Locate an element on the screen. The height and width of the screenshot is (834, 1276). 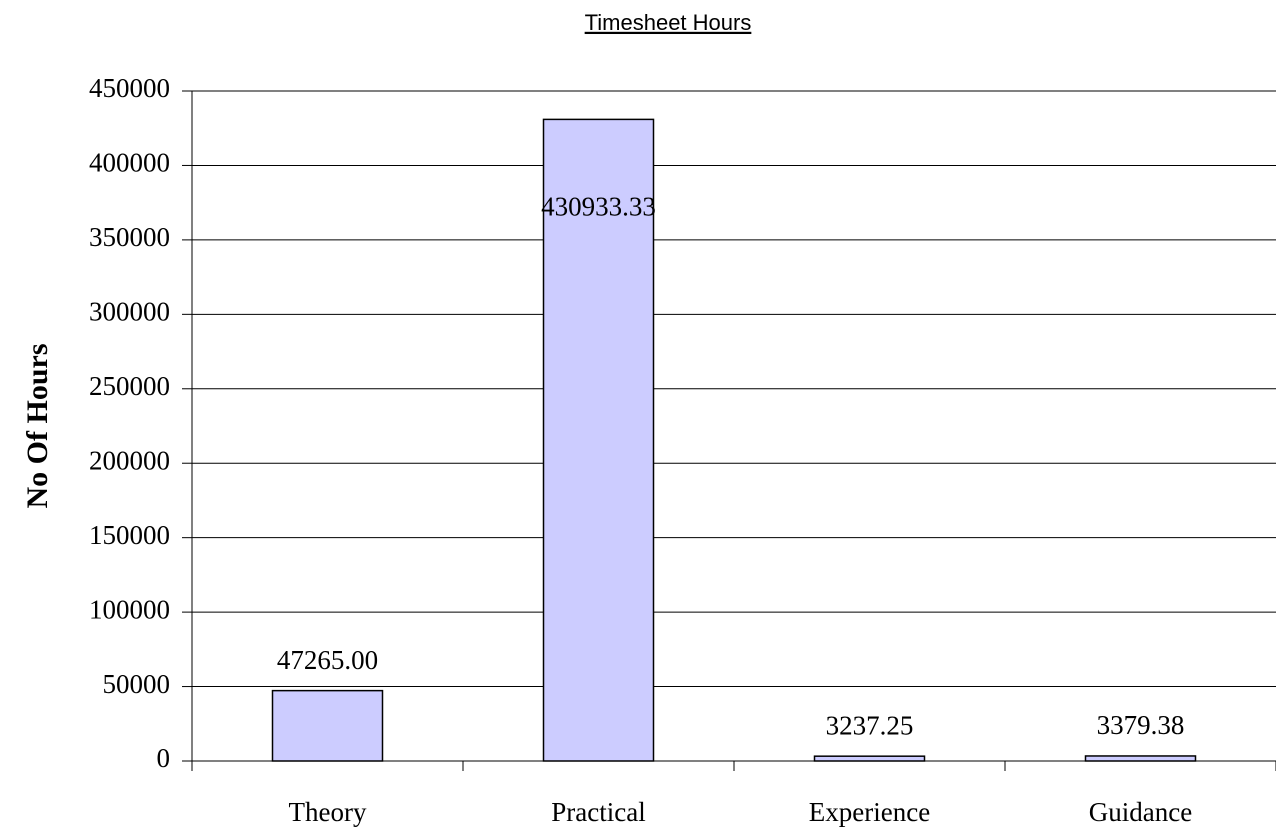
value-label: 3379.38 is located at coordinates (1141, 725).